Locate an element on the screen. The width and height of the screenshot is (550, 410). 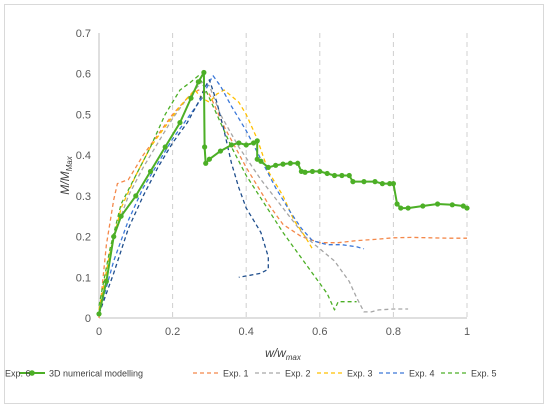
x-tick-label: 1 is located at coordinates (467, 332).